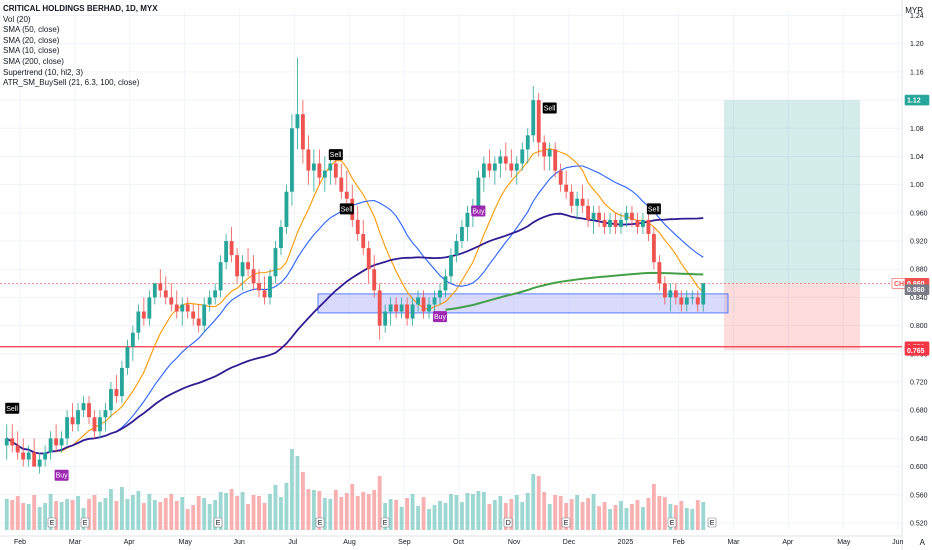 This screenshot has width=932, height=550. Describe the element at coordinates (919, 326) in the screenshot. I see `y-tick-label: 0.800` at that location.